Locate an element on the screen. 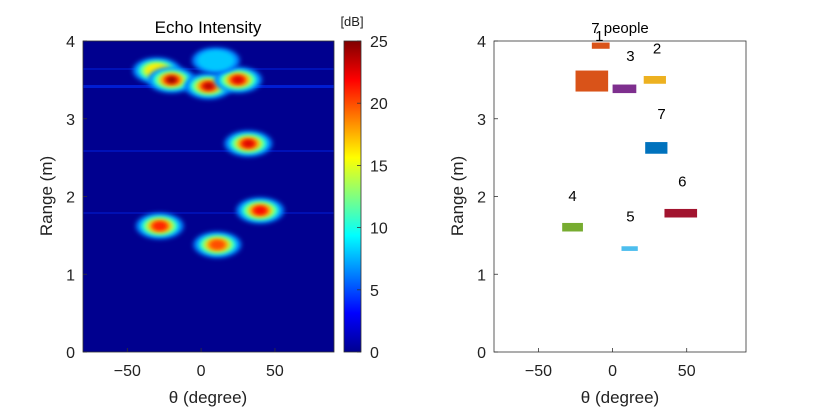  heatmap-y-tick-label: 2 is located at coordinates (70, 198).